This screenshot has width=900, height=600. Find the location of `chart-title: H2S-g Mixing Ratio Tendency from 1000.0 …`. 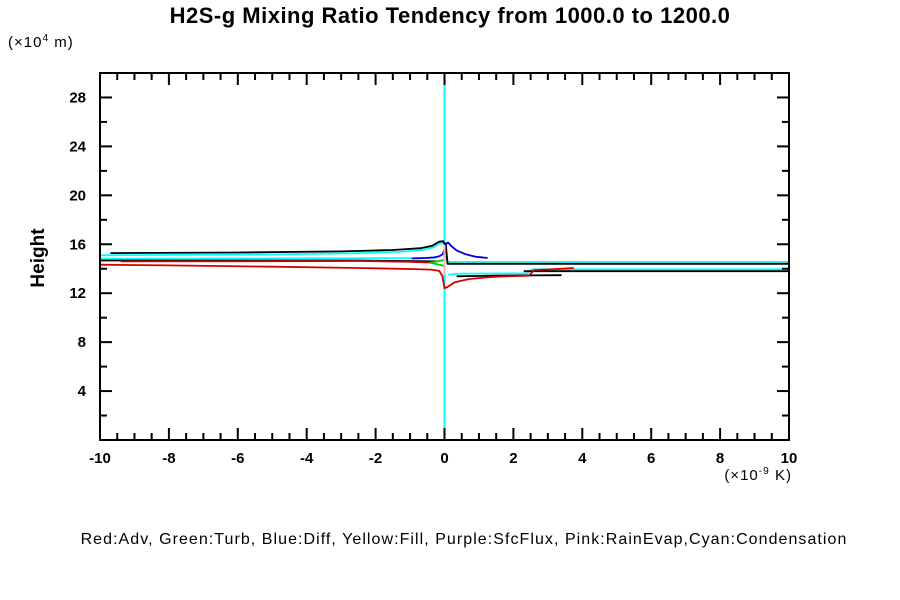

chart-title: H2S-g Mixing Ratio Tendency from 1000.0 … is located at coordinates (450, 15).